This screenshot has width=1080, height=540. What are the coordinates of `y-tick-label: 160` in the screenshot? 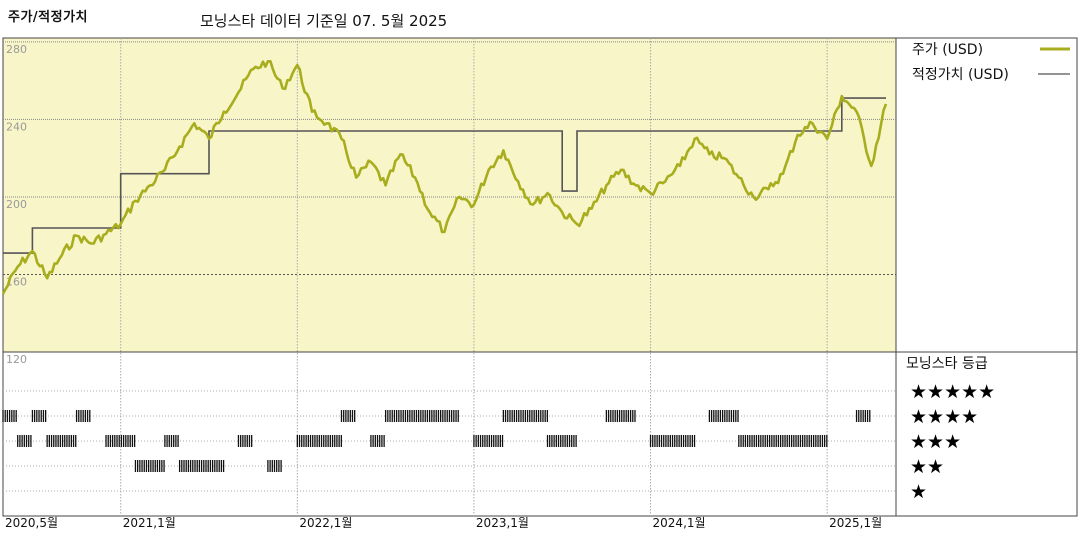 It's located at (16, 281).